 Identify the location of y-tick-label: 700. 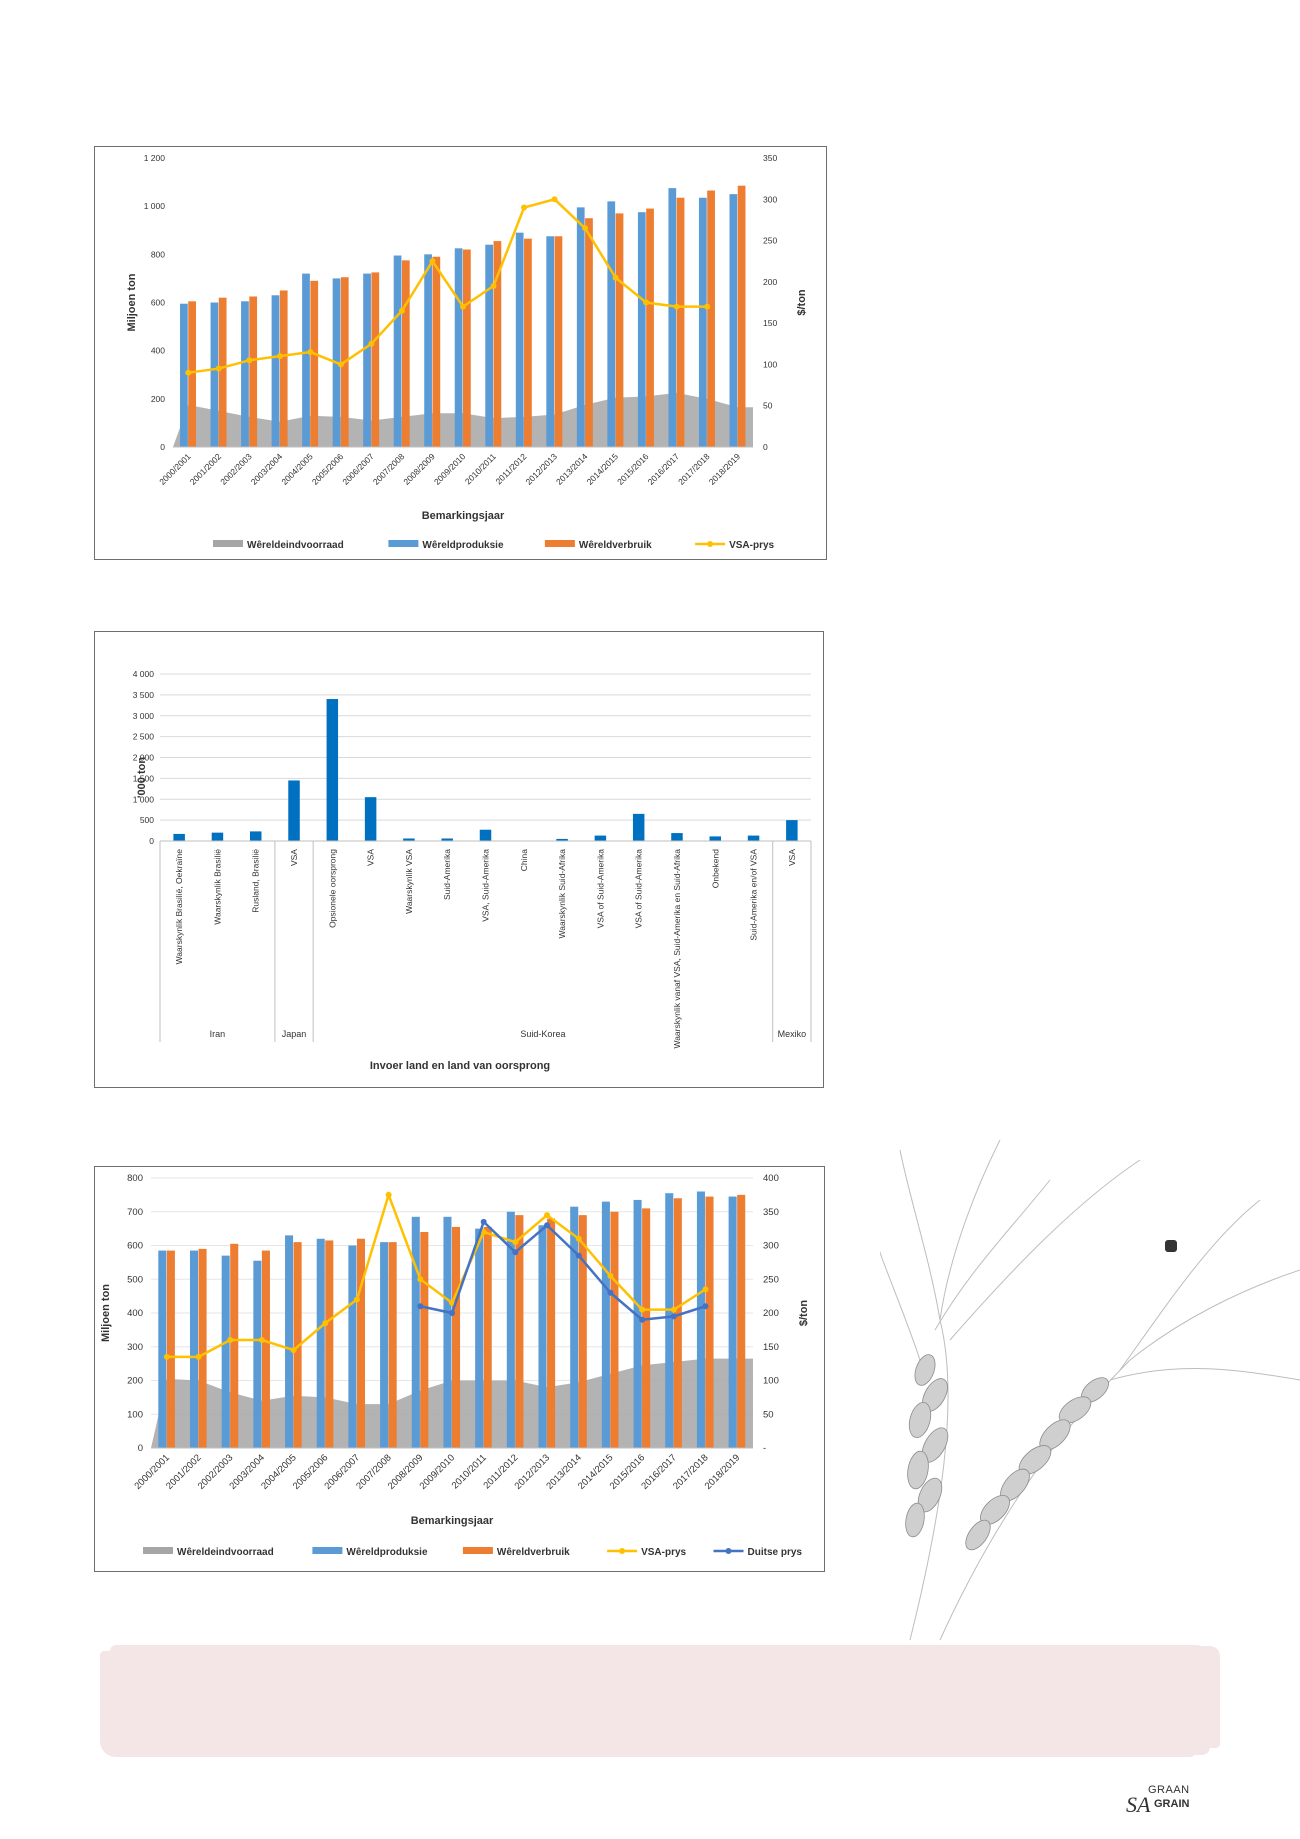
(135, 1212).